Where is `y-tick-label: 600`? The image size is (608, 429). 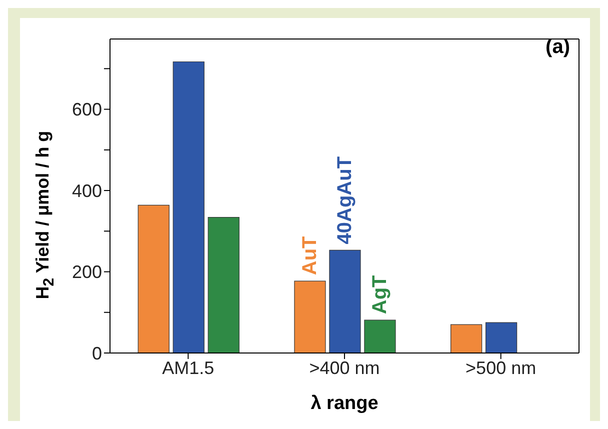 y-tick-label: 600 is located at coordinates (87, 110).